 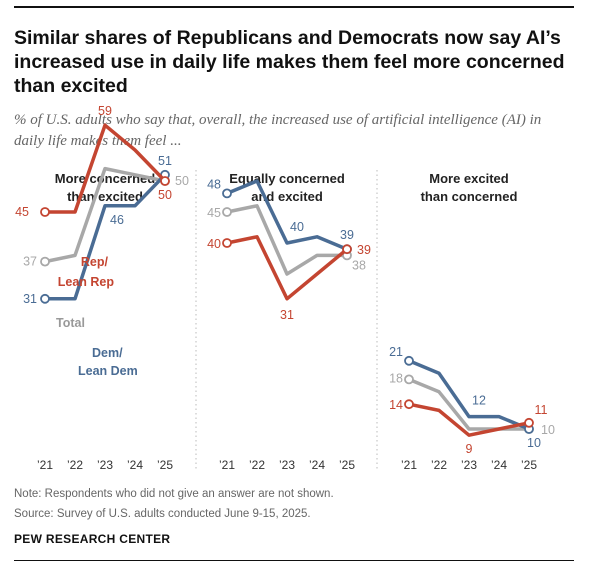 What do you see at coordinates (257, 465) in the screenshot?
I see `x-tick-label-panel-2-22: ’22` at bounding box center [257, 465].